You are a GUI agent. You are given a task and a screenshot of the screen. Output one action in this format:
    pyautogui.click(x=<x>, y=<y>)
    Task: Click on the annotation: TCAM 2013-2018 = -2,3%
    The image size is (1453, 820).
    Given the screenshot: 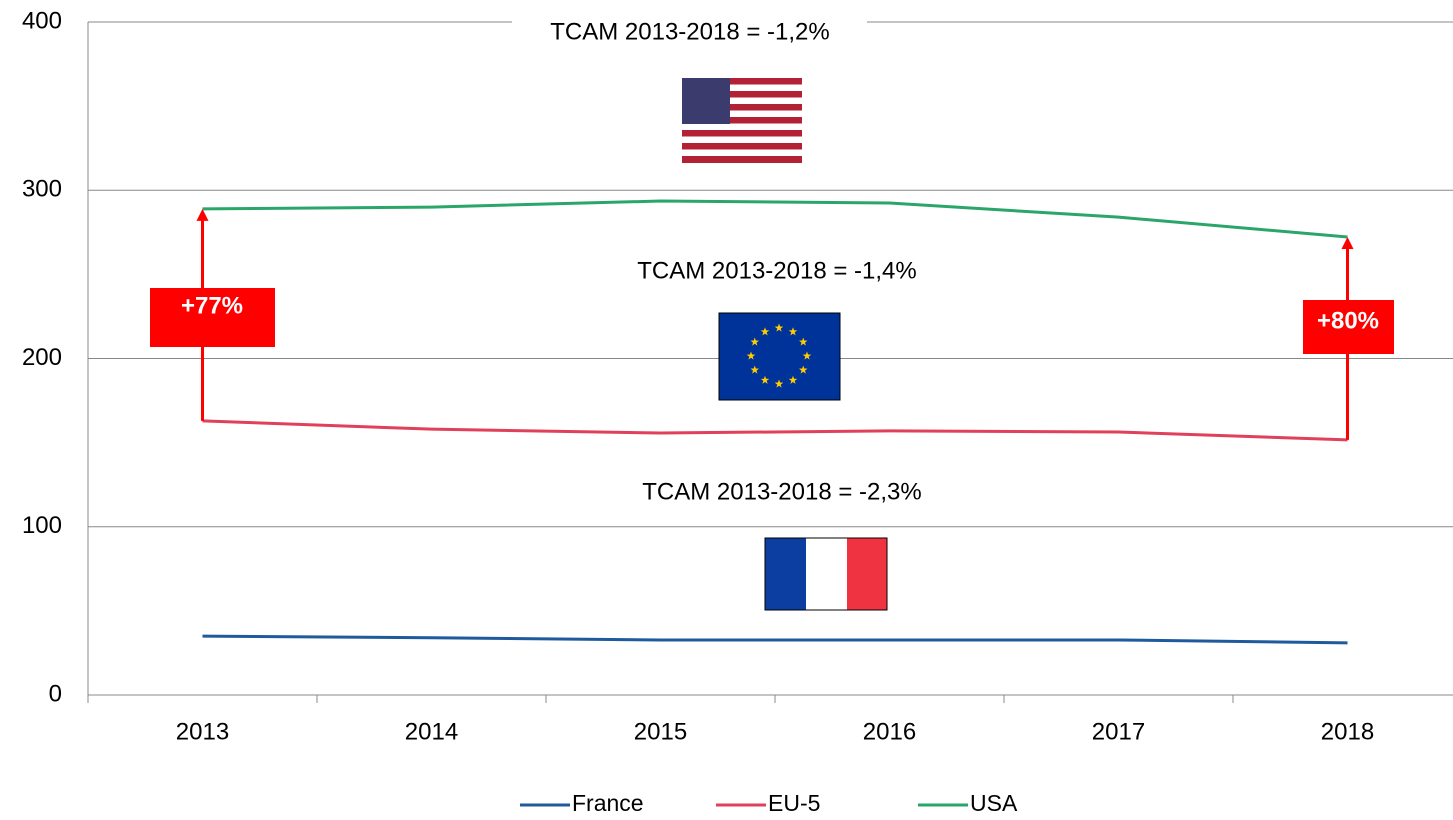 What is the action you would take?
    pyautogui.click(x=781, y=491)
    